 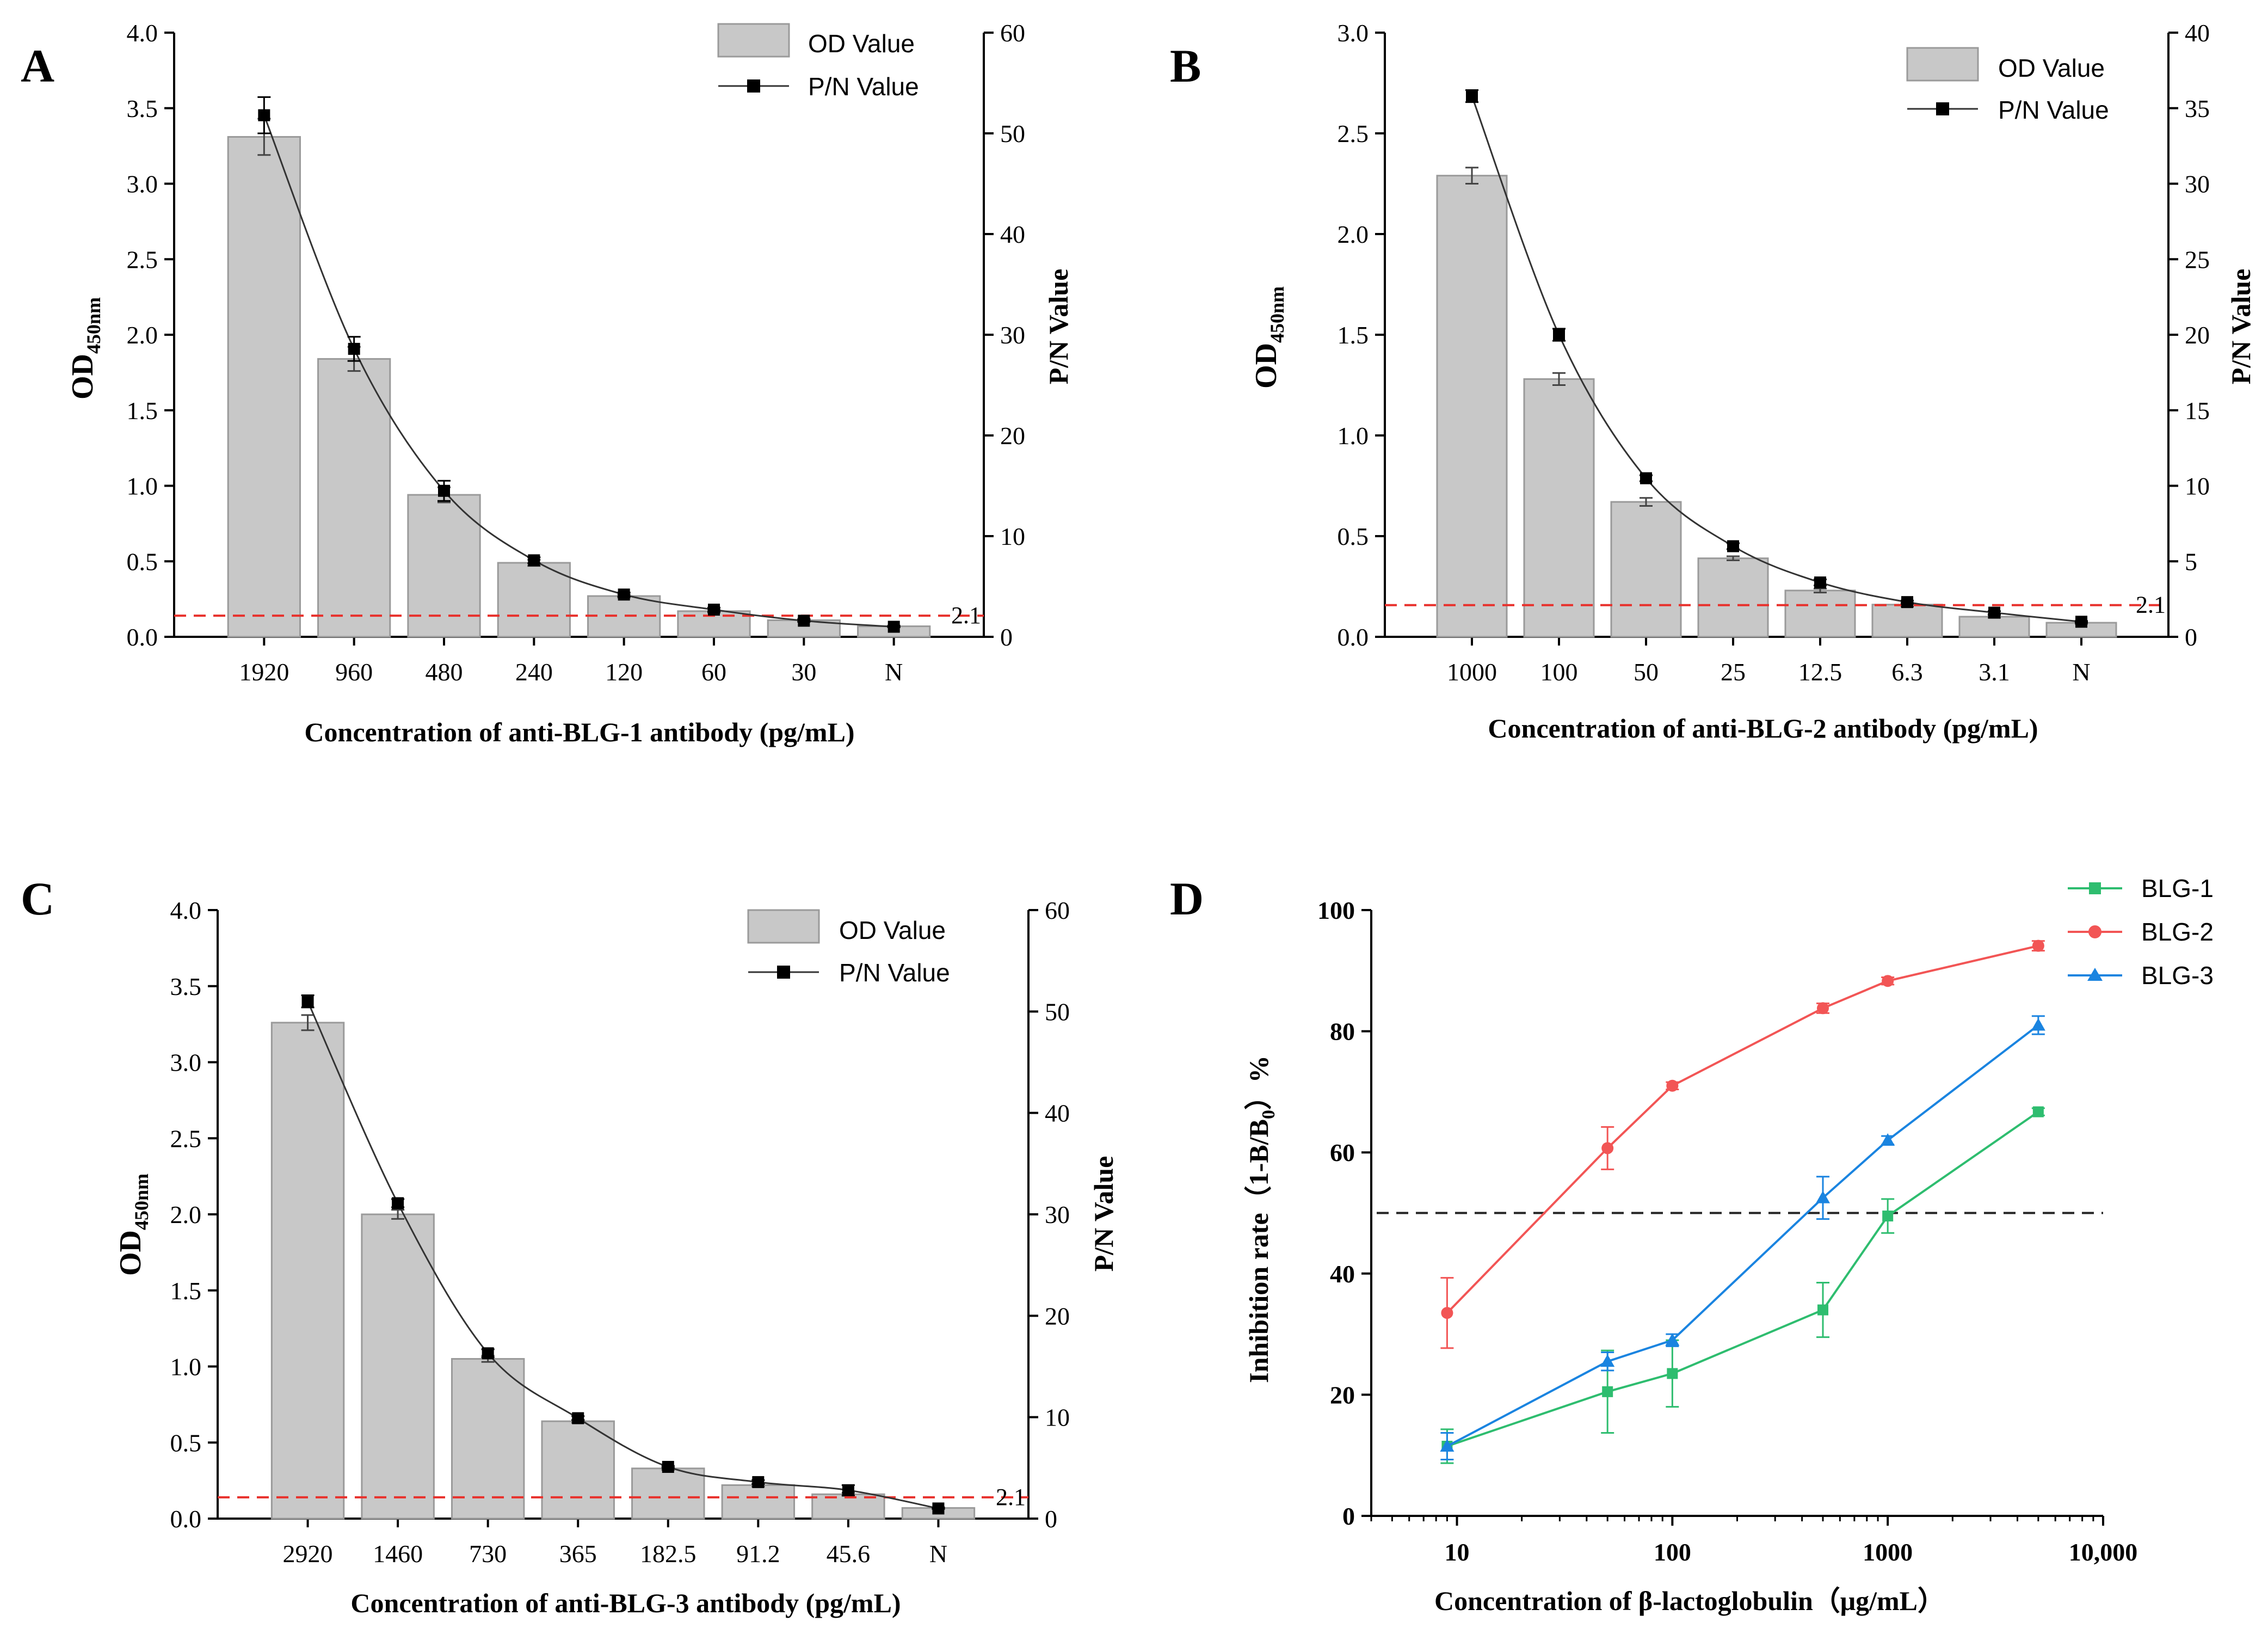 What do you see at coordinates (130, 1253) in the screenshot?
I see `panel-c-y-title-main: OD` at bounding box center [130, 1253].